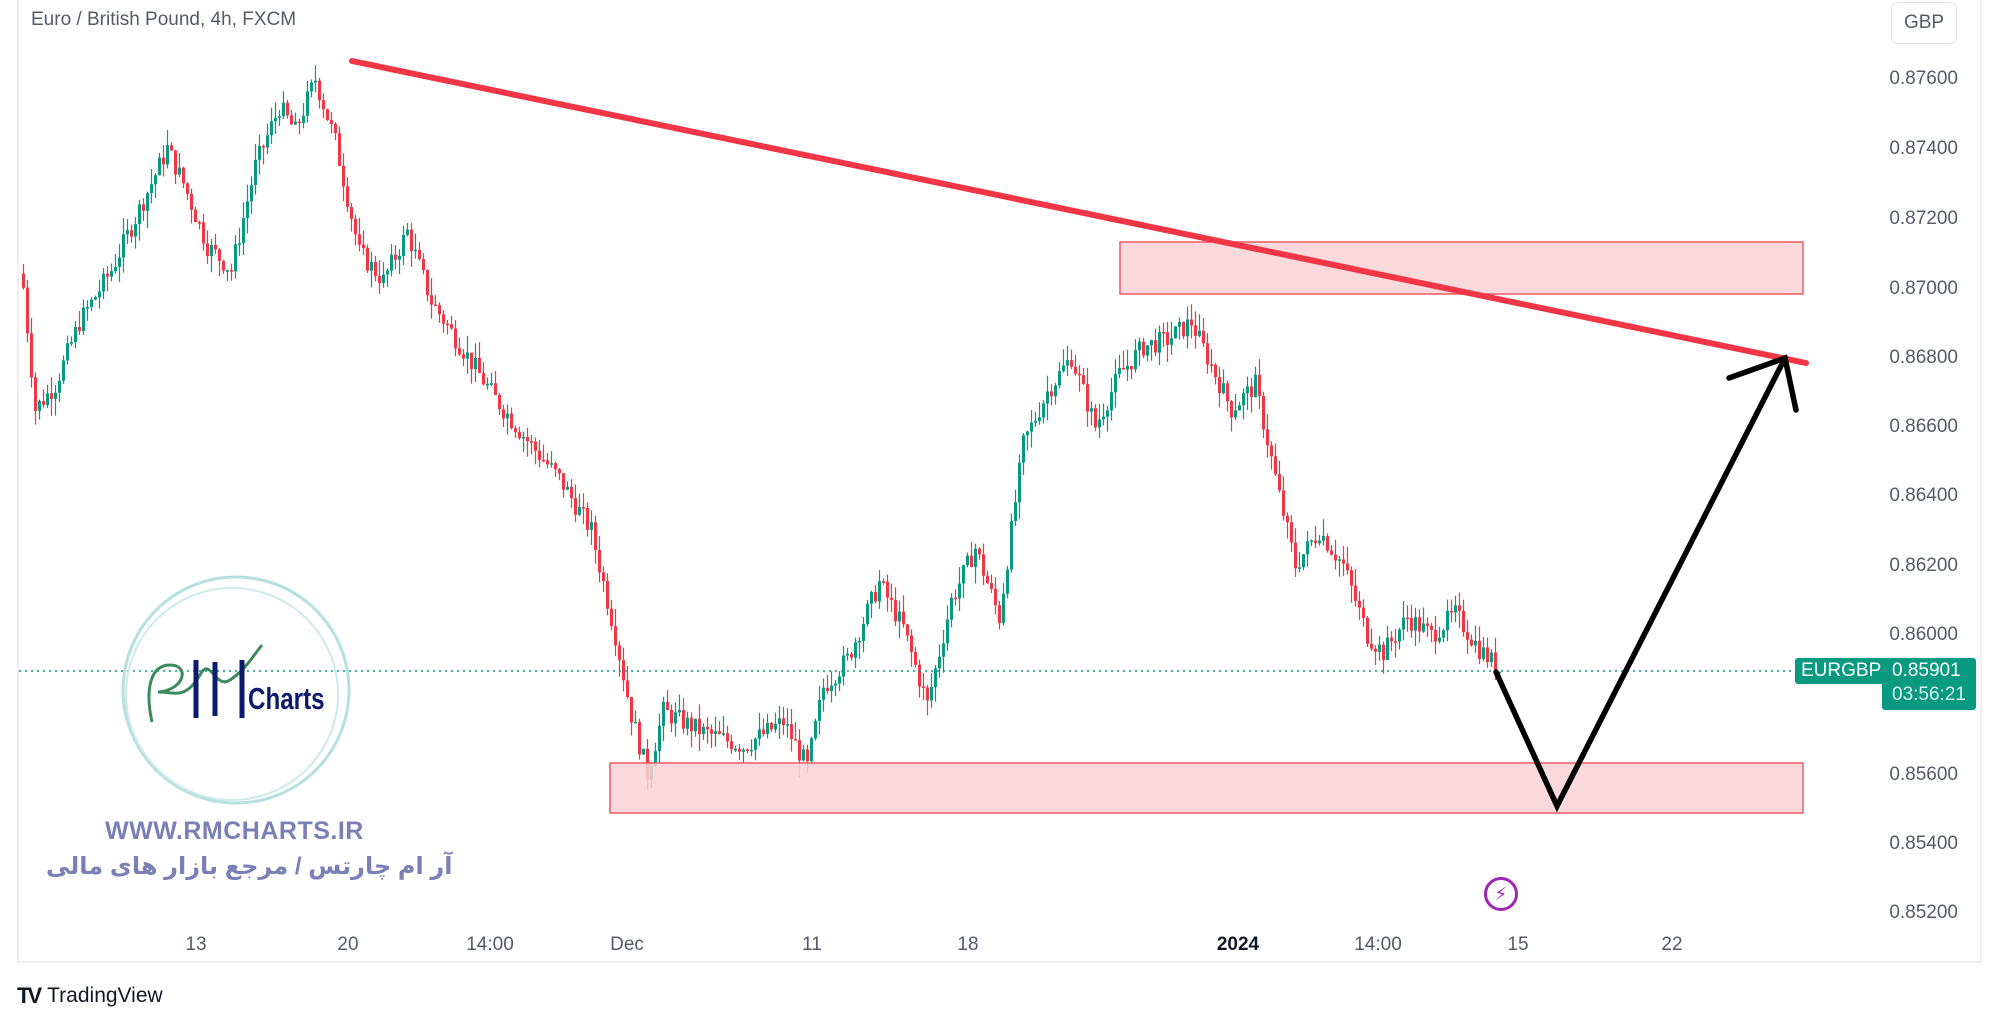 The height and width of the screenshot is (1009, 2000). What do you see at coordinates (1518, 944) in the screenshot?
I see `time-tick: 15` at bounding box center [1518, 944].